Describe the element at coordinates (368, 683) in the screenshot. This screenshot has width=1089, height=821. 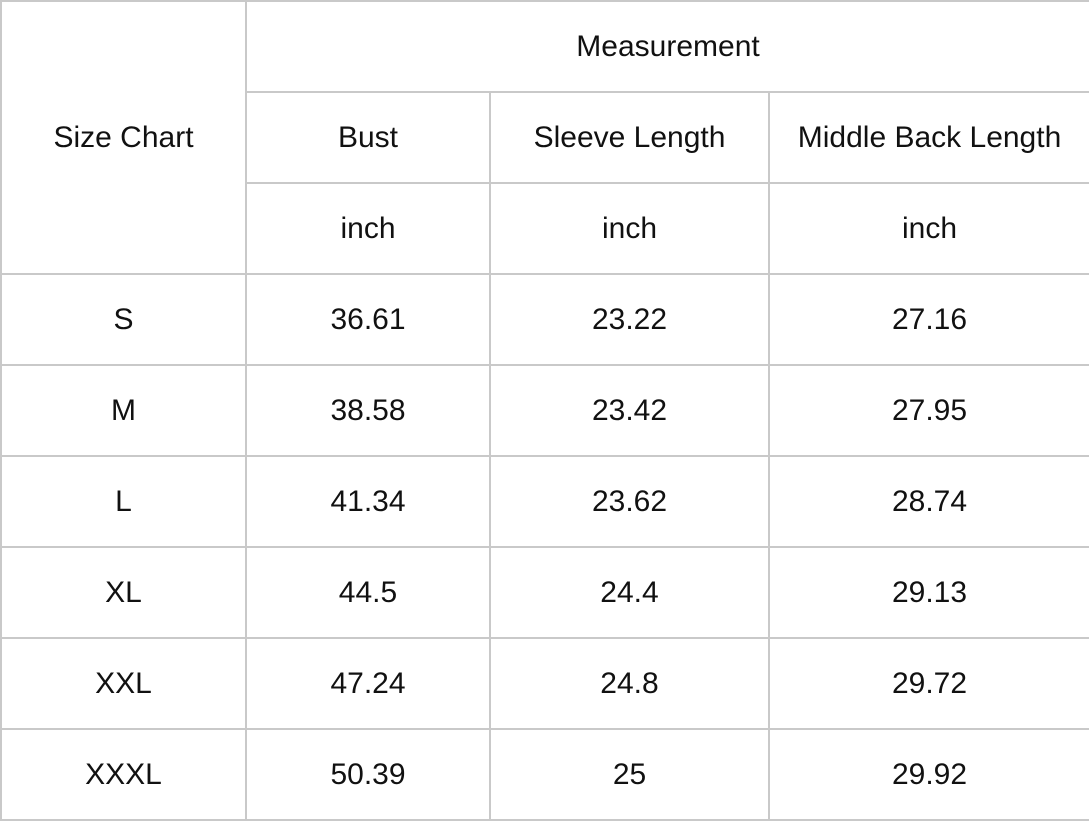
I see `value-cell: 47.24` at that location.